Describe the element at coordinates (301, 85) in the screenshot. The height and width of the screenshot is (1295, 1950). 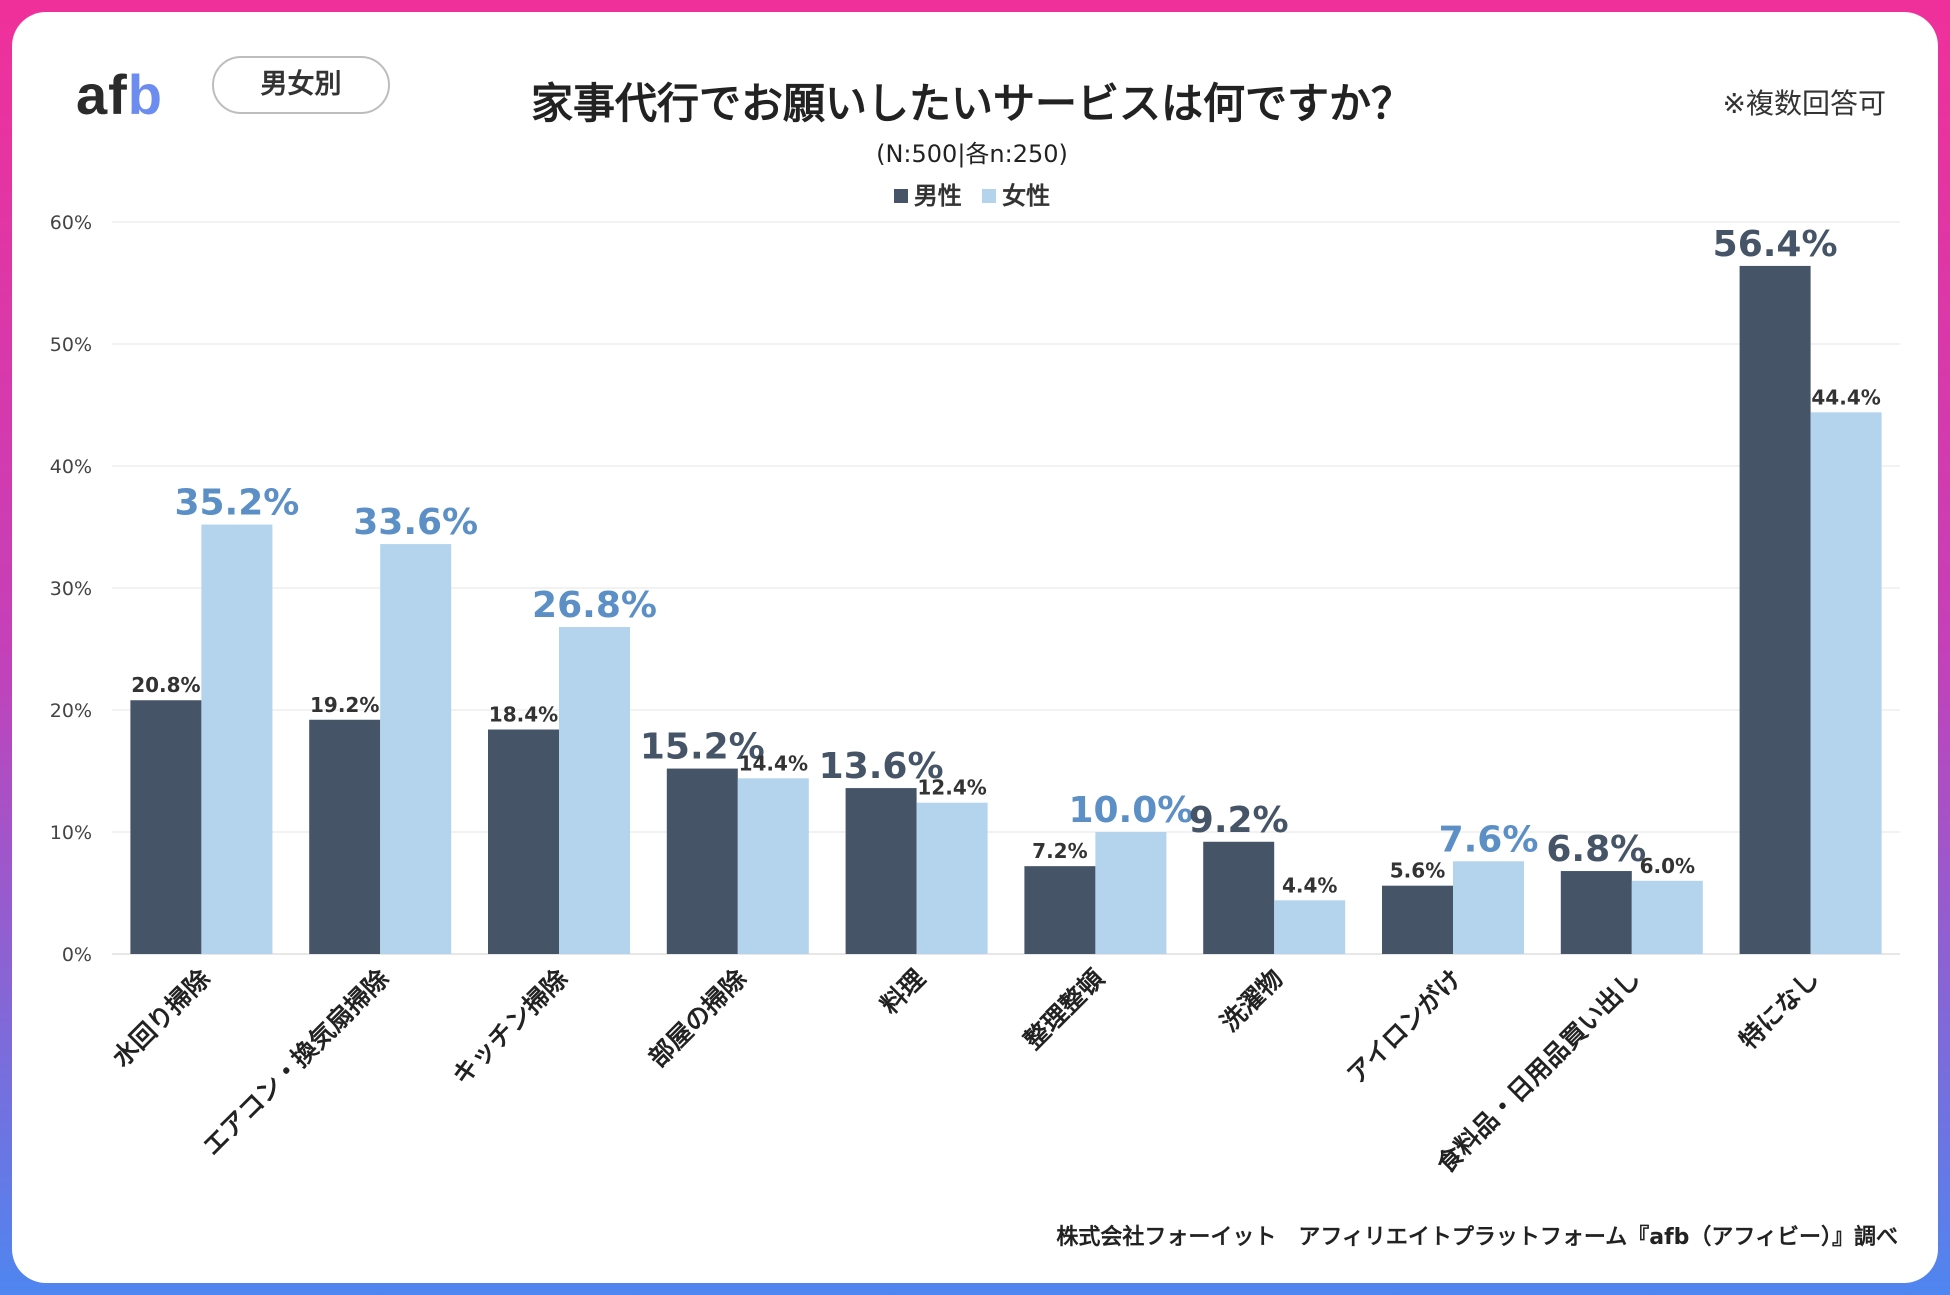
I see `segment-label: 男女別` at that location.